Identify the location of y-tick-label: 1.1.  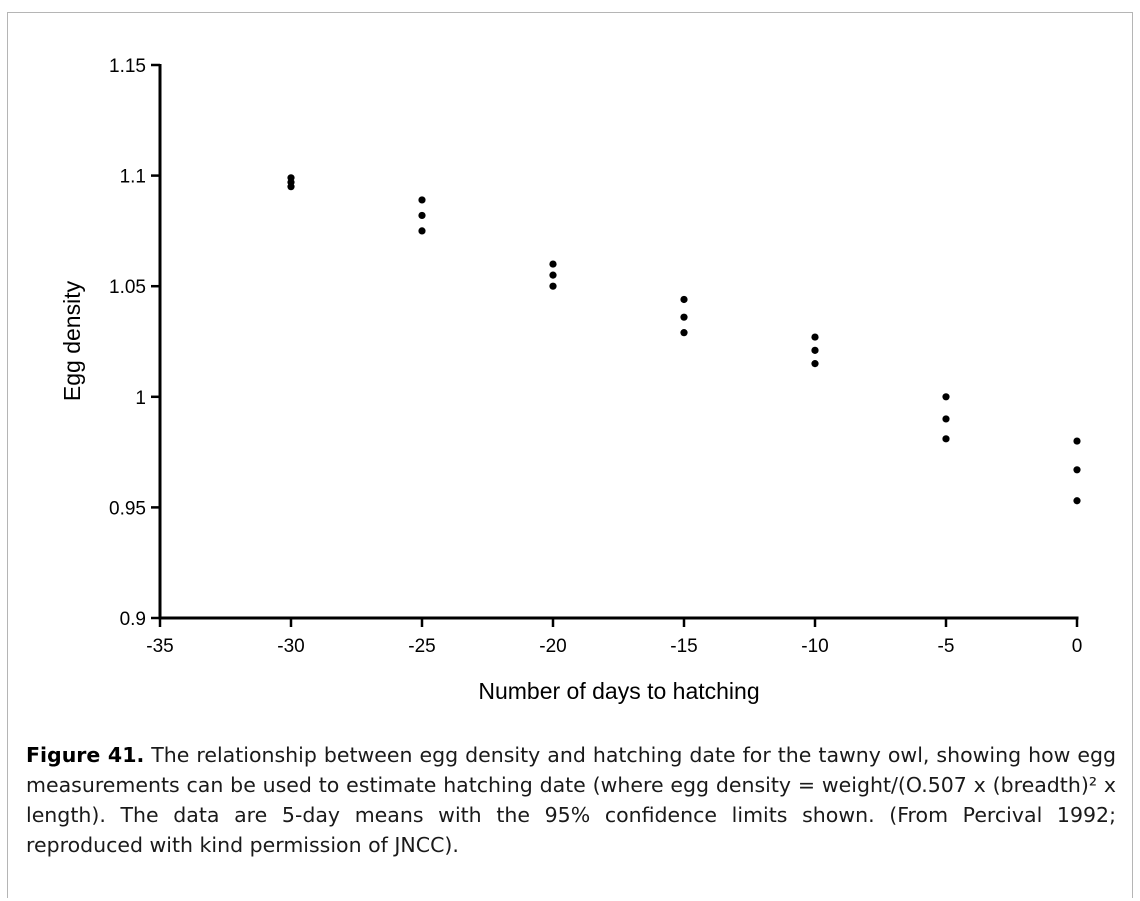
(133, 177).